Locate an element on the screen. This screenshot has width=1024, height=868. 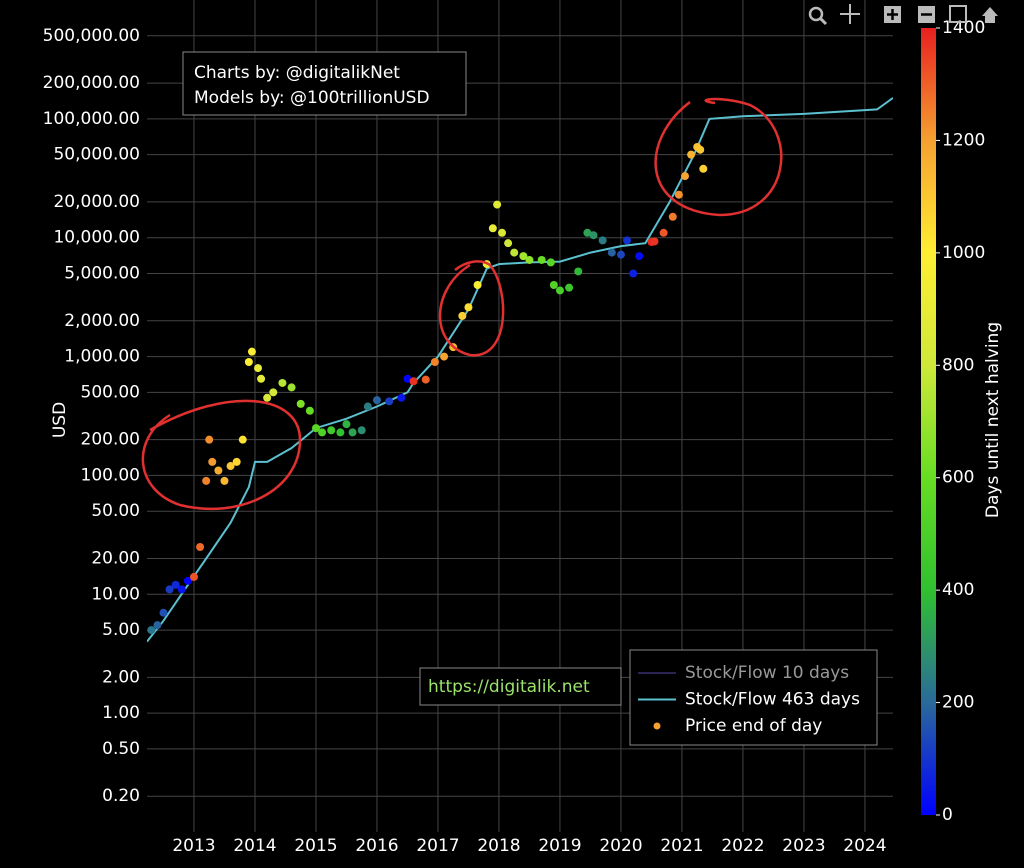
y-tick-label: 50.00 is located at coordinates (115, 511).